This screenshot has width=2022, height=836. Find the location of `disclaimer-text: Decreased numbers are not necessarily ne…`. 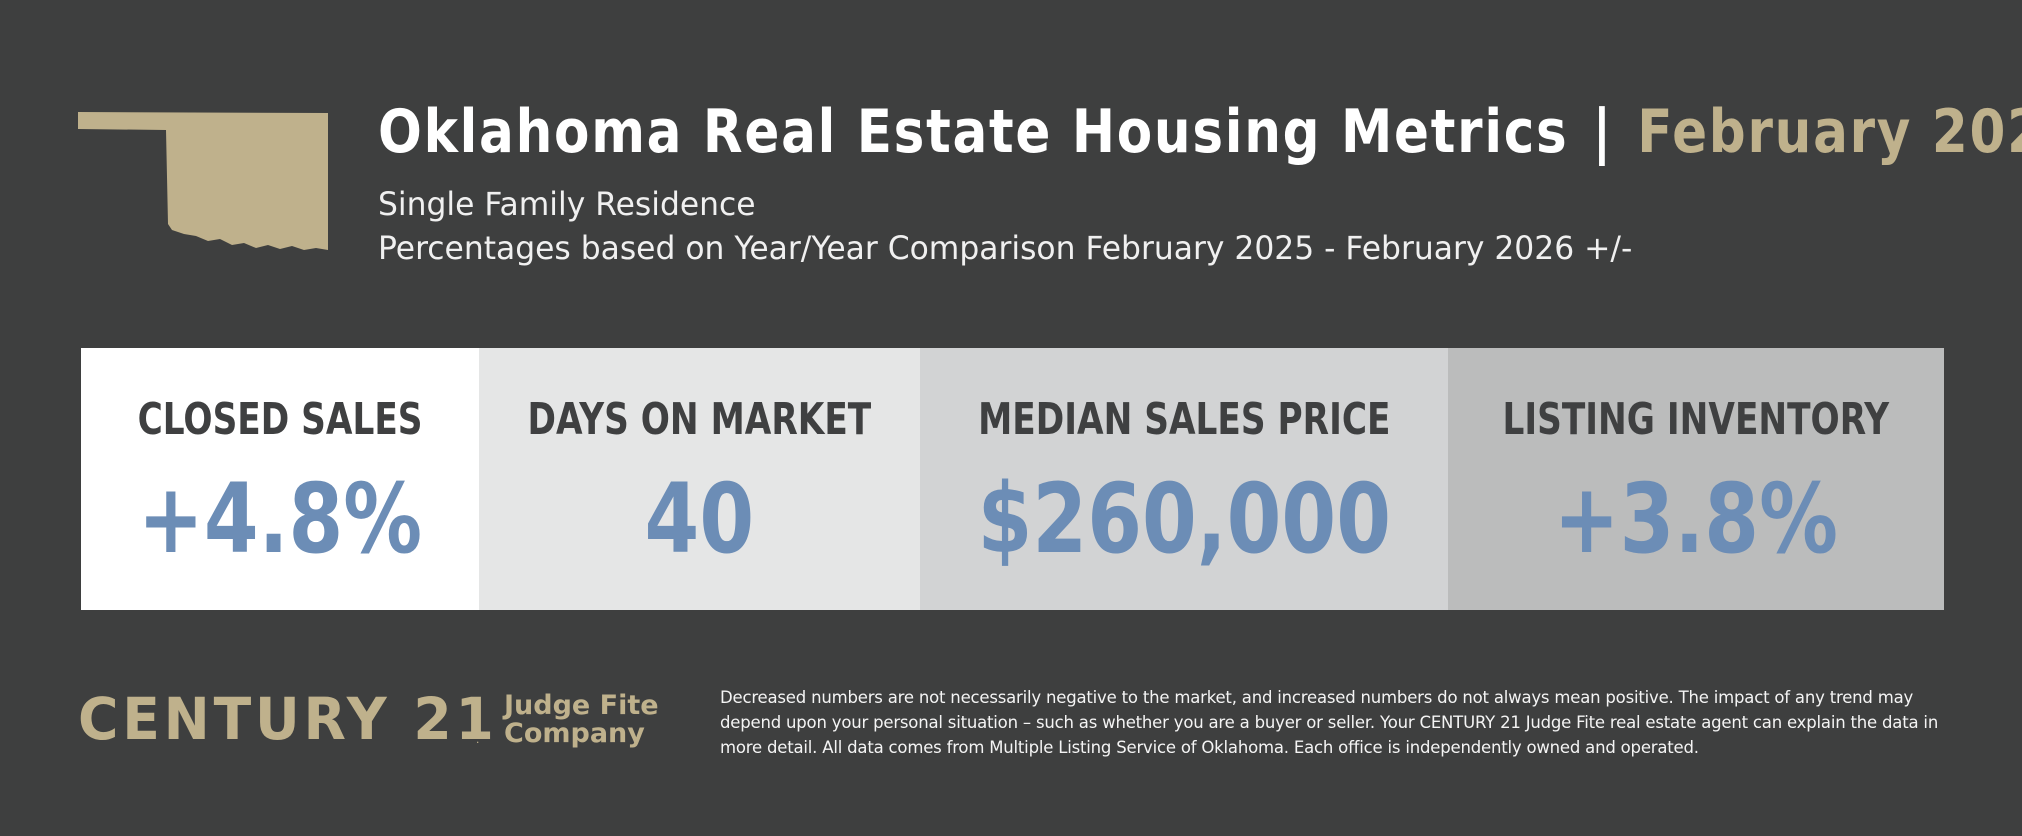

disclaimer-text: Decreased numbers are not necessarily ne… is located at coordinates (1329, 722).